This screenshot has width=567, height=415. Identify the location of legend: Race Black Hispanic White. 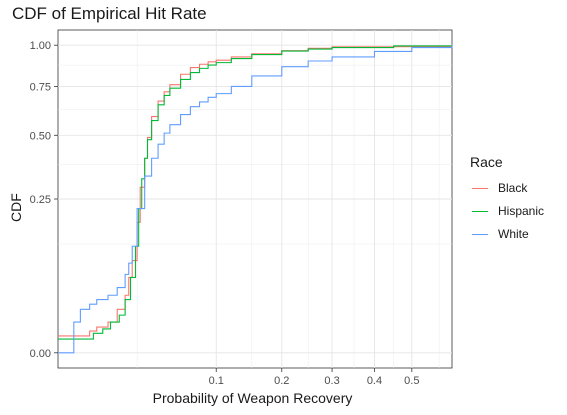
(517, 199).